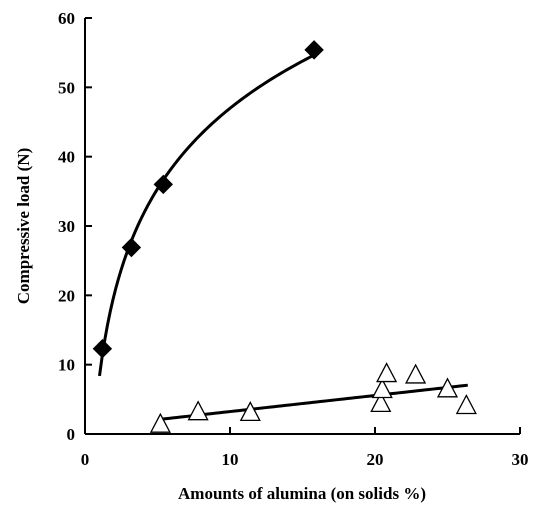 This screenshot has width=541, height=507. What do you see at coordinates (520, 459) in the screenshot?
I see `x-tick-label: 30` at bounding box center [520, 459].